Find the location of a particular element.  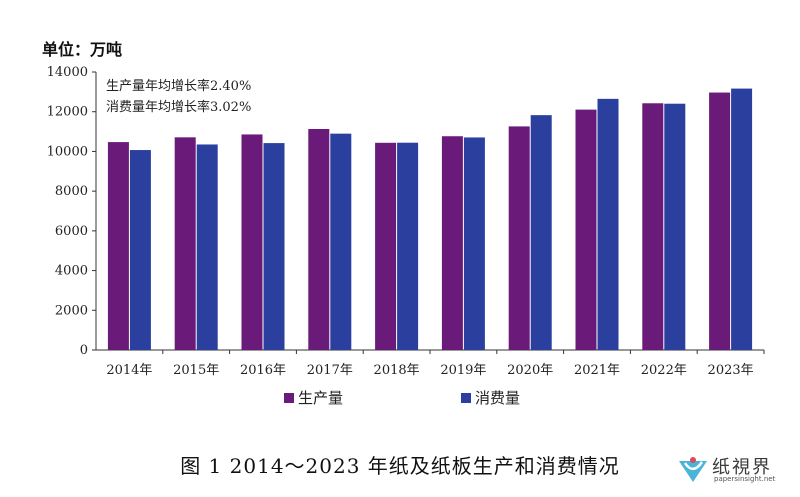

legend-item-consumption: 消费量 is located at coordinates (490, 397).